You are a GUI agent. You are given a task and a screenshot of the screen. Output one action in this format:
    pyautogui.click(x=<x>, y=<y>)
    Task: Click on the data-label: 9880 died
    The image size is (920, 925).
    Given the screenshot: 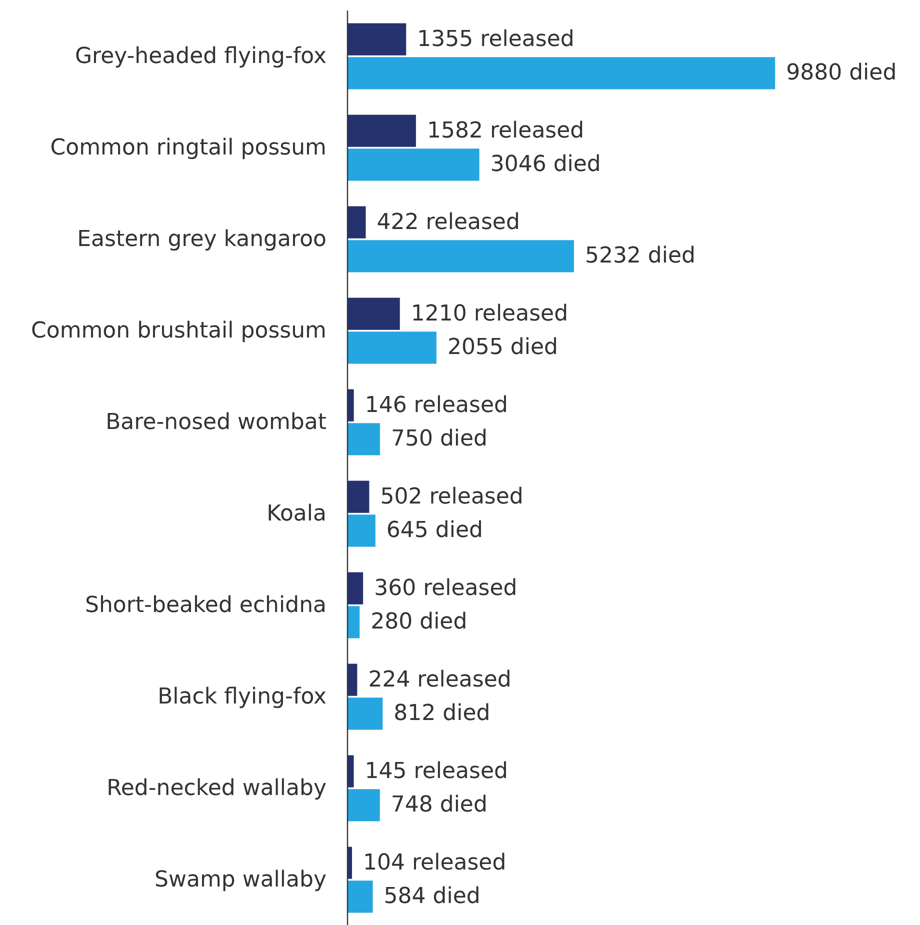 What is the action you would take?
    pyautogui.click(x=841, y=73)
    